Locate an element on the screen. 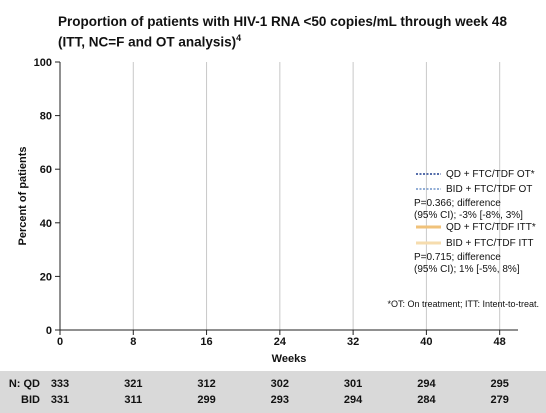  y-tick-label-100: 100 is located at coordinates (43, 63).